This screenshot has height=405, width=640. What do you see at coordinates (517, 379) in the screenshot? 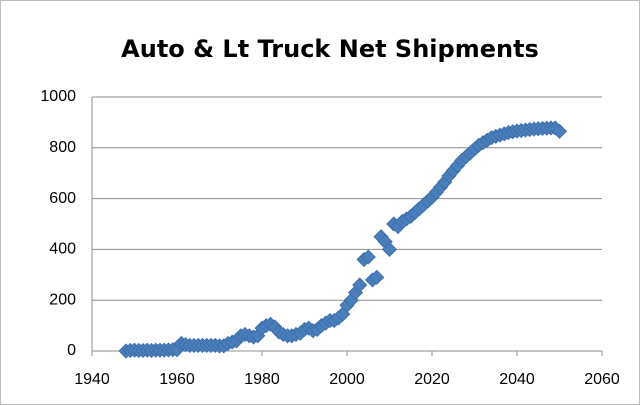
I see `x-tick-label: 2040` at bounding box center [517, 379].